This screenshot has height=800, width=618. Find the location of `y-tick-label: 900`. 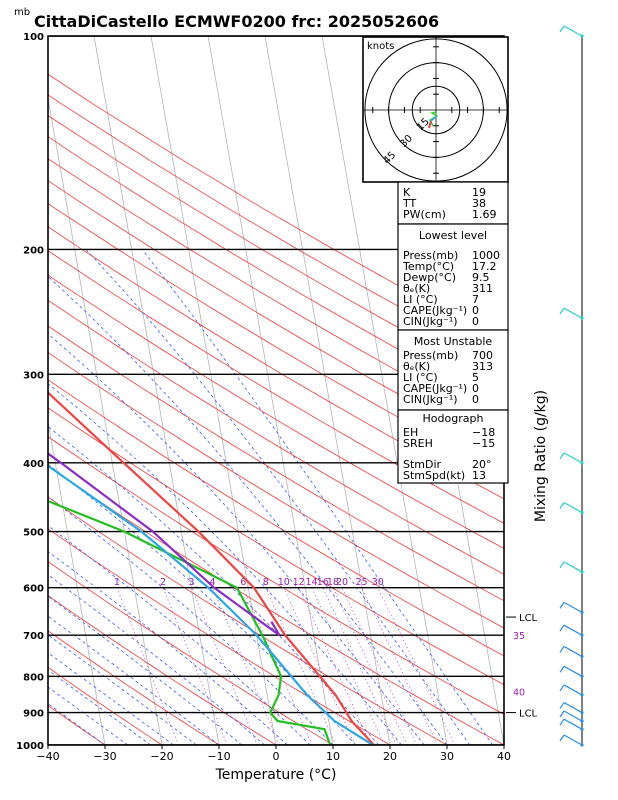

y-tick-label: 900 is located at coordinates (33, 714).